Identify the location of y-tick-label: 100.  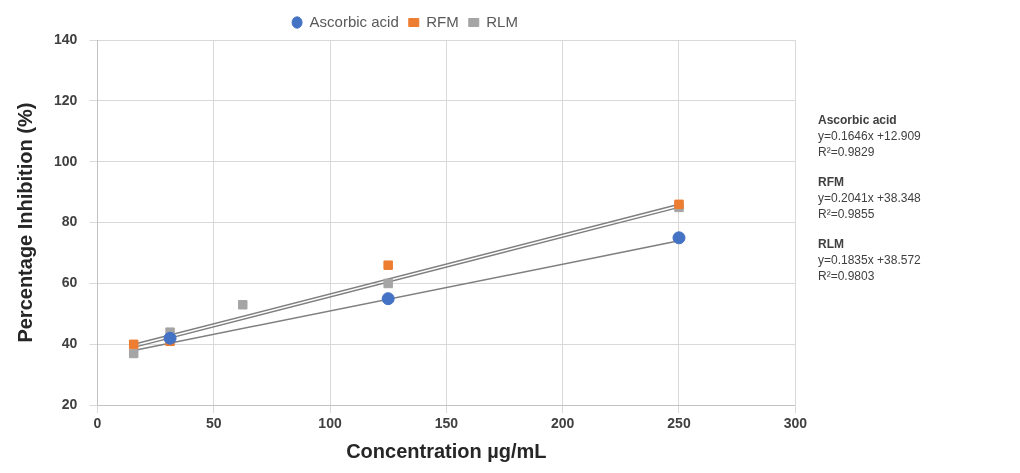
(66, 160).